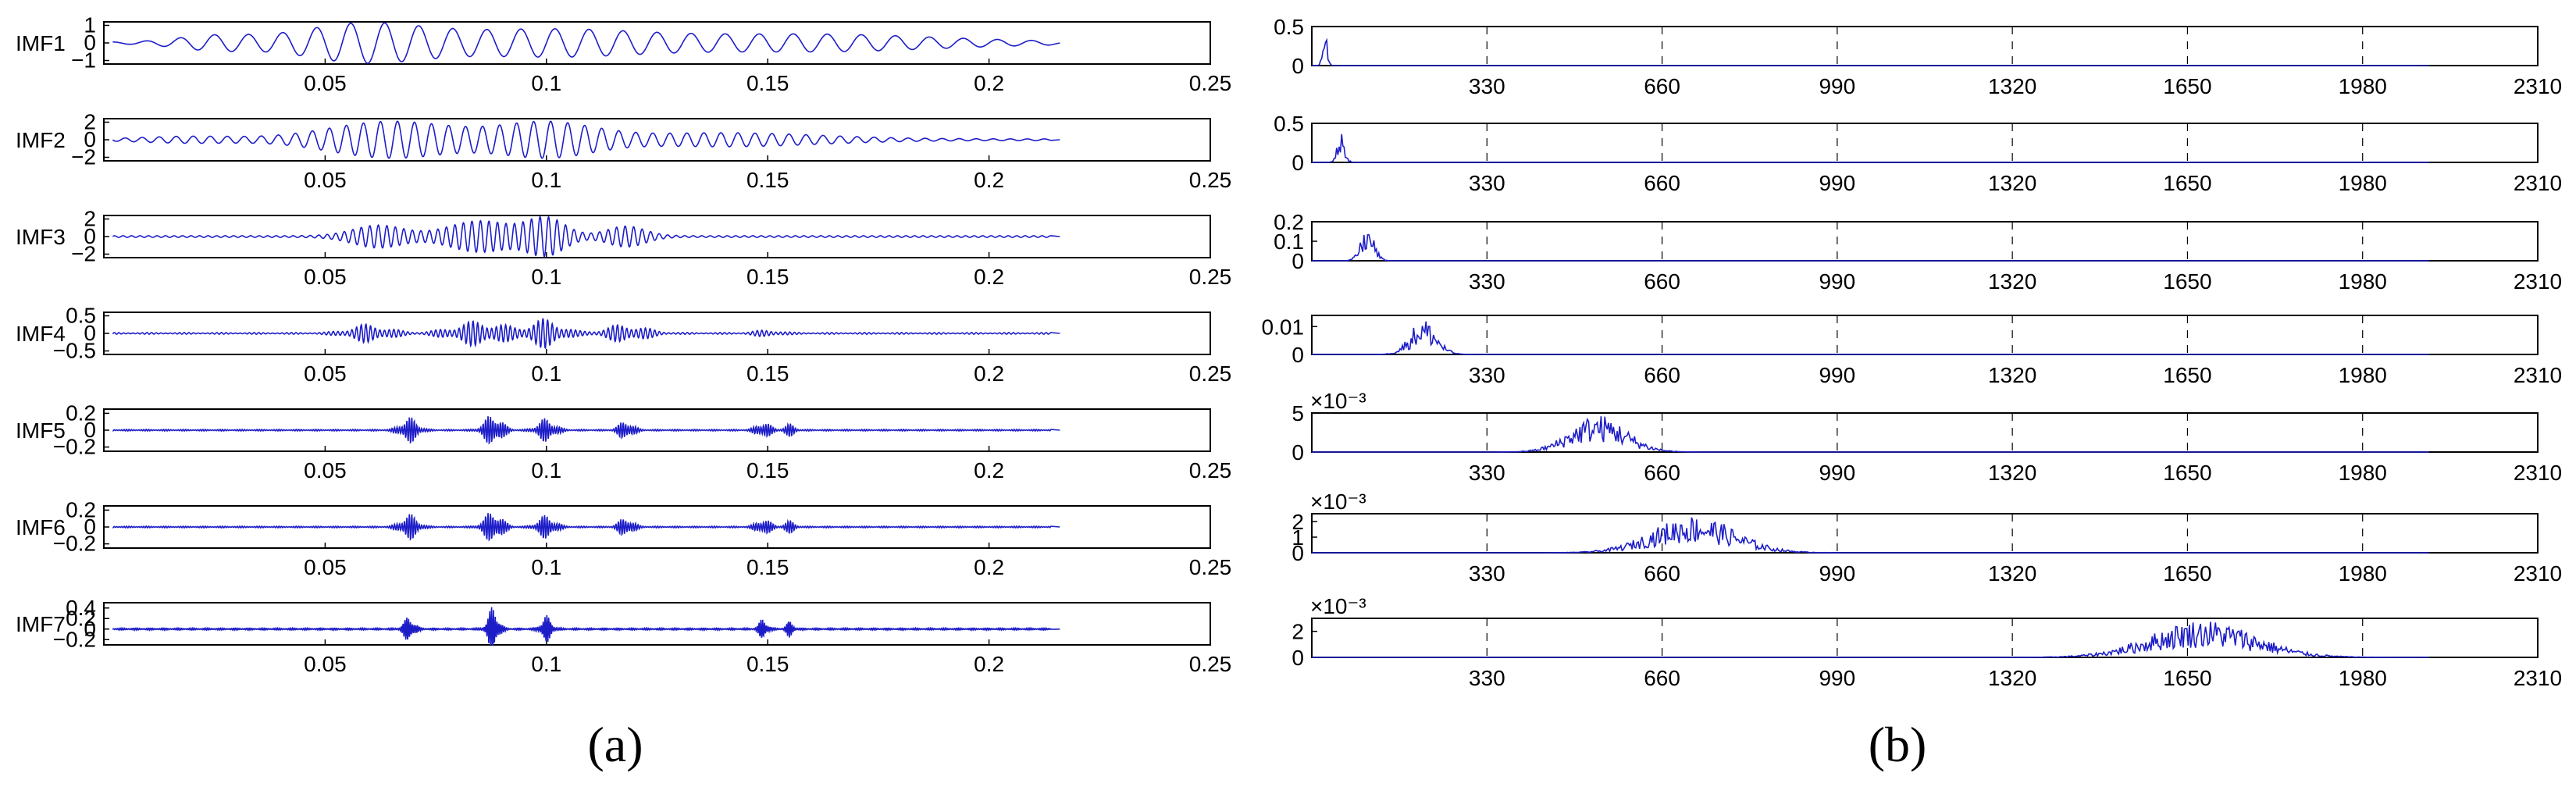 The height and width of the screenshot is (794, 2576). I want to click on imf-row-2: IMF2 20−2 0.05 0.1 0.15 0.2 0.25, so click(624, 152).